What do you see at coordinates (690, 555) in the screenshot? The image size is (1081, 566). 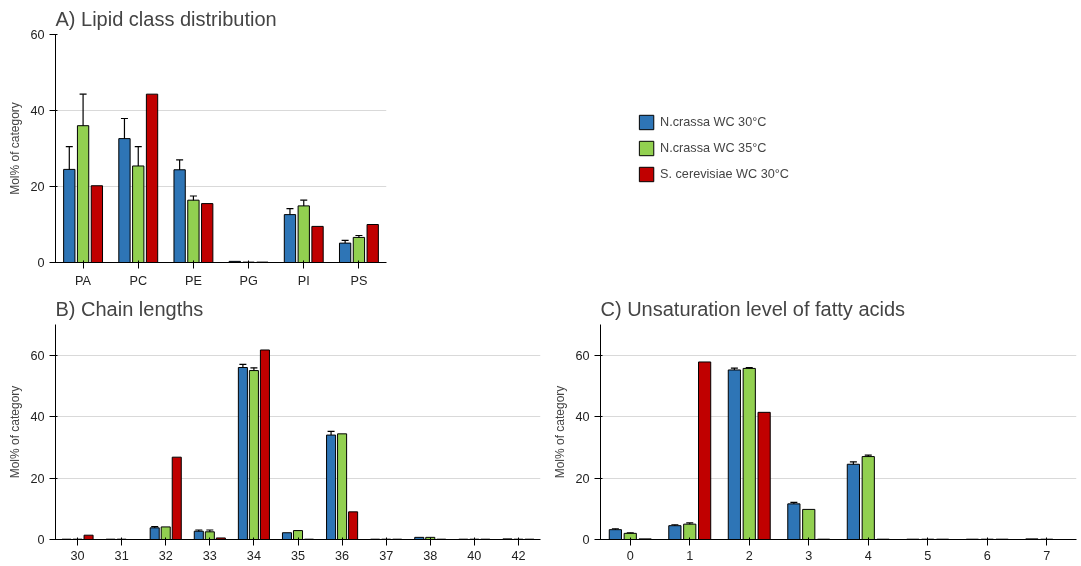 I see `x-tick-label: 1` at bounding box center [690, 555].